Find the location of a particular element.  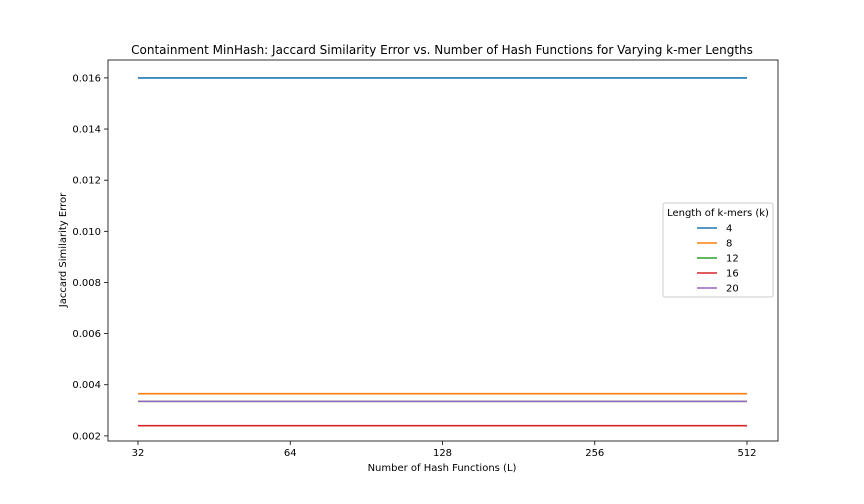

y-tick-label: 0.004 is located at coordinates (86, 385).